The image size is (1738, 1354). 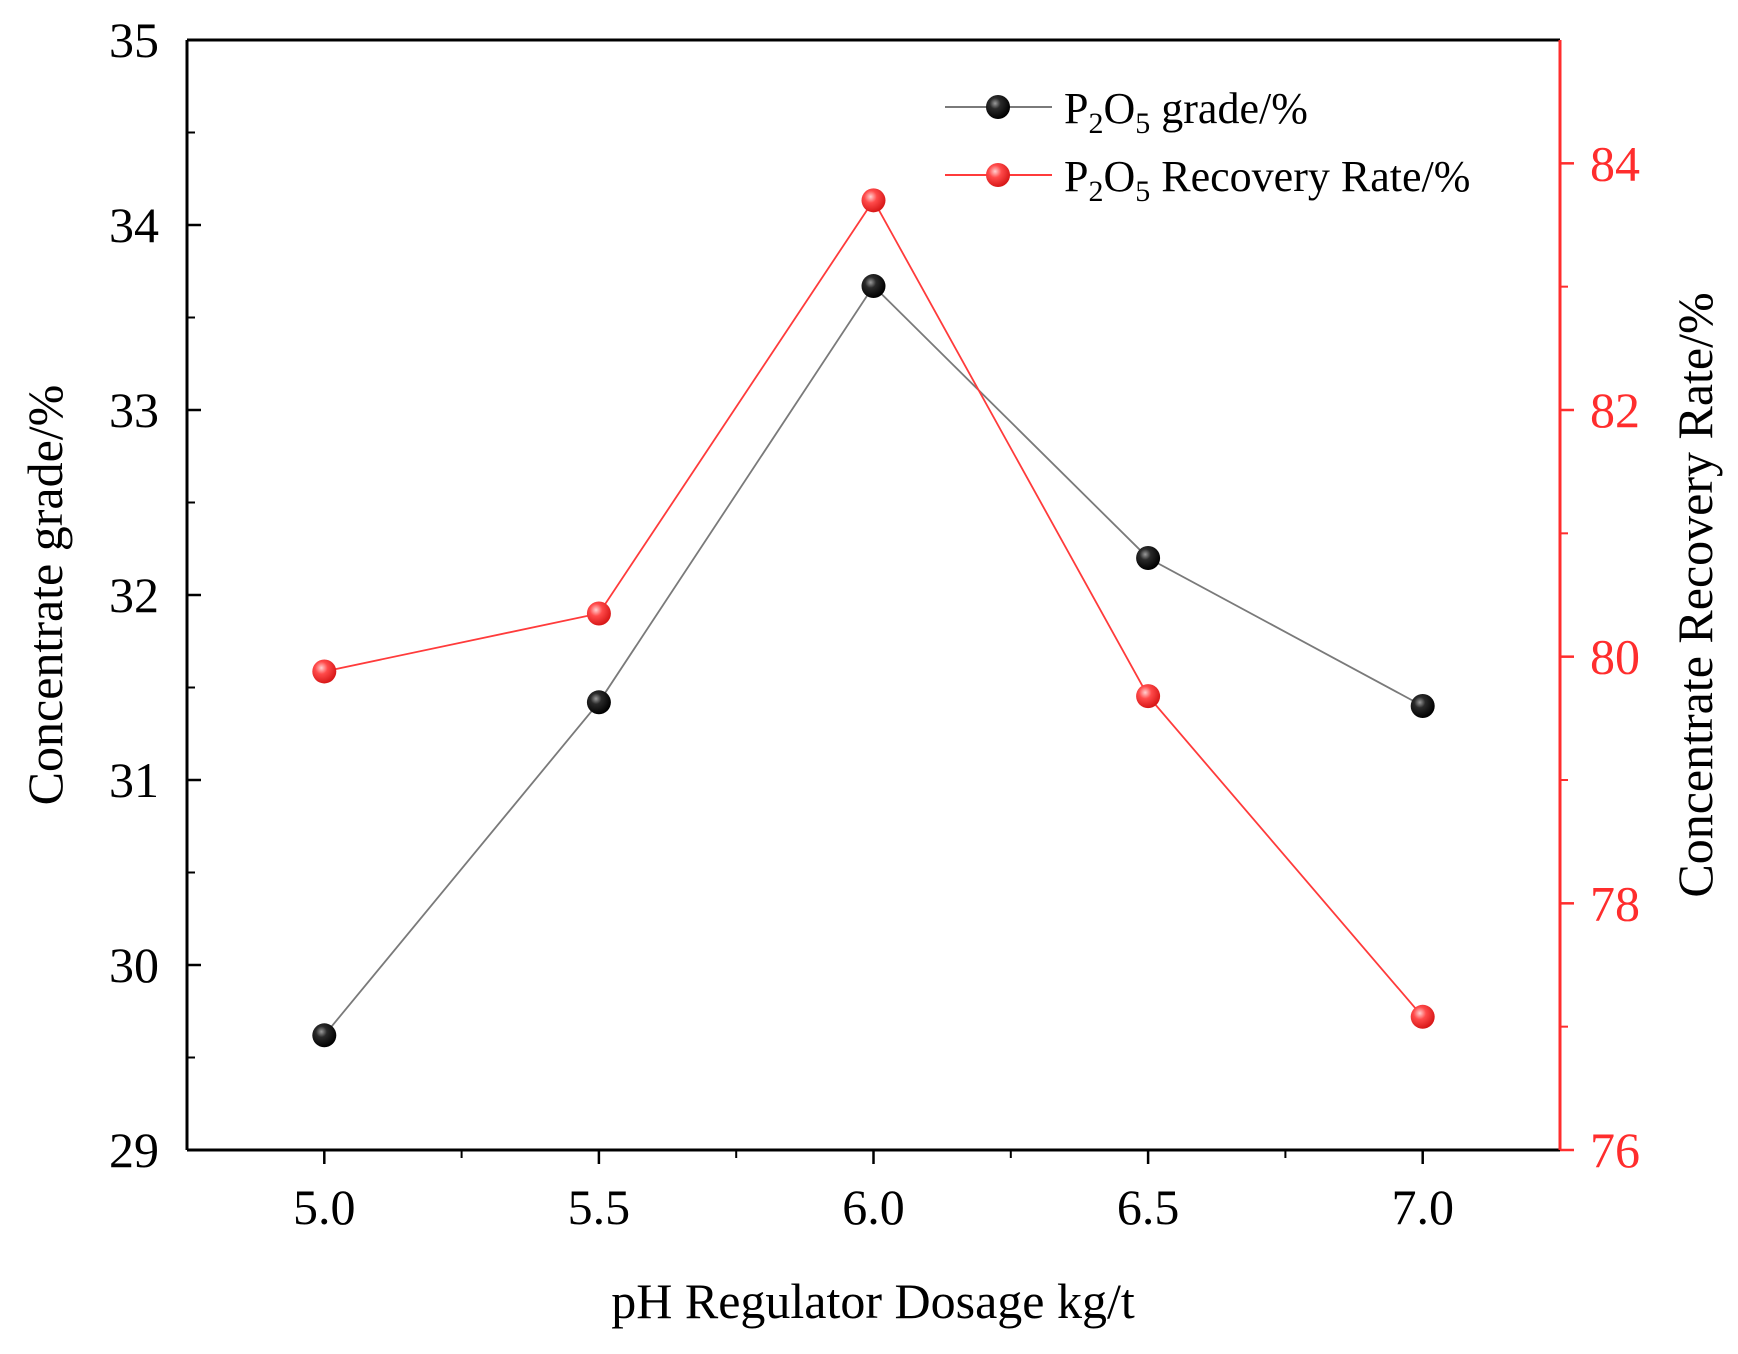 What do you see at coordinates (134, 1150) in the screenshot?
I see `y-left-tick-label-29: 29` at bounding box center [134, 1150].